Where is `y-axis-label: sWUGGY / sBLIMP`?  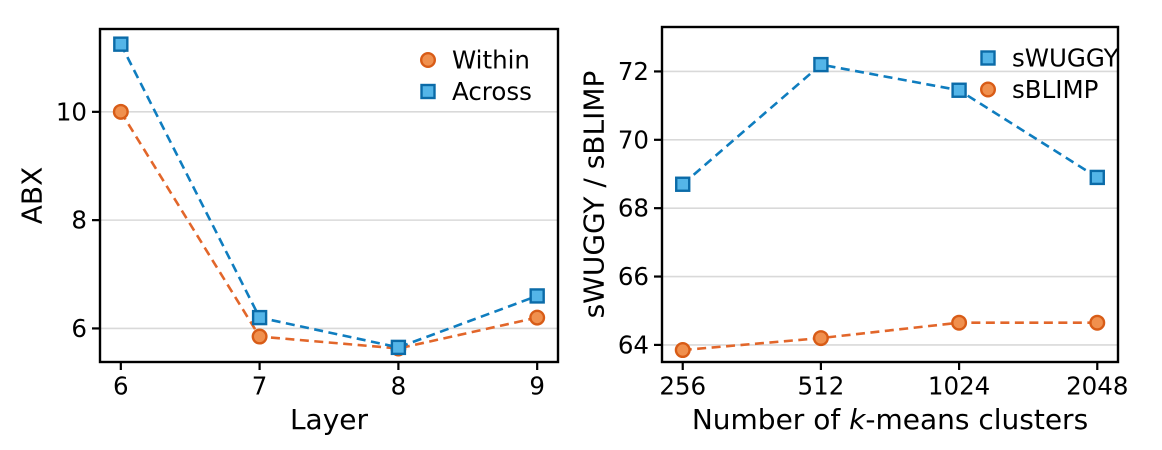
y-axis-label: sWUGGY / sBLIMP is located at coordinates (594, 195).